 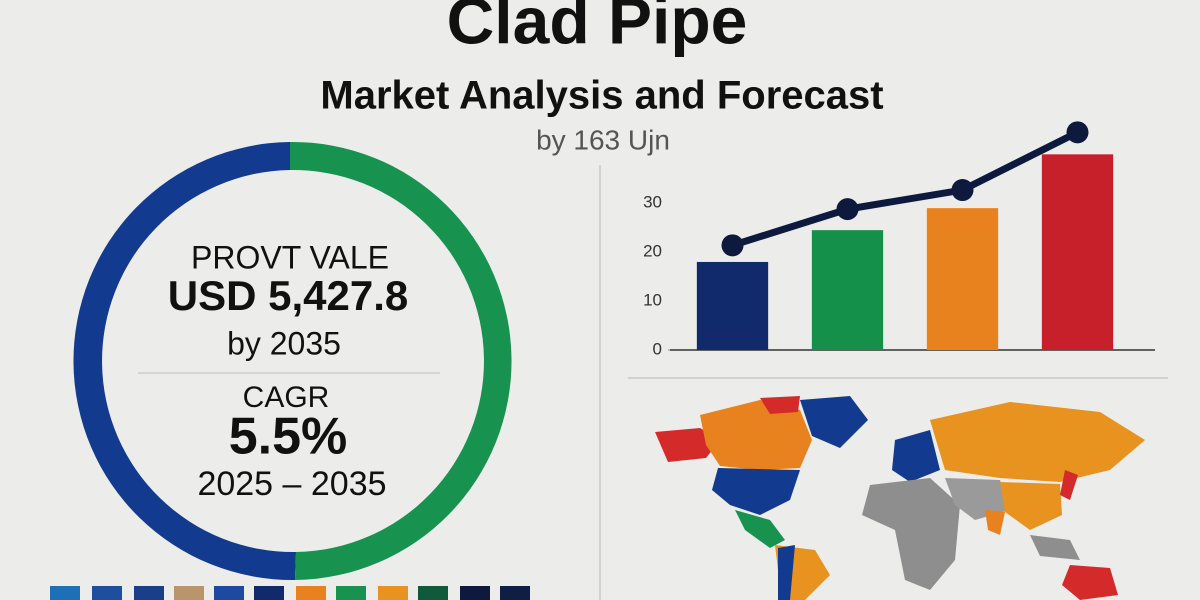 What do you see at coordinates (597, 28) in the screenshot?
I see `title: Clad Pipe` at bounding box center [597, 28].